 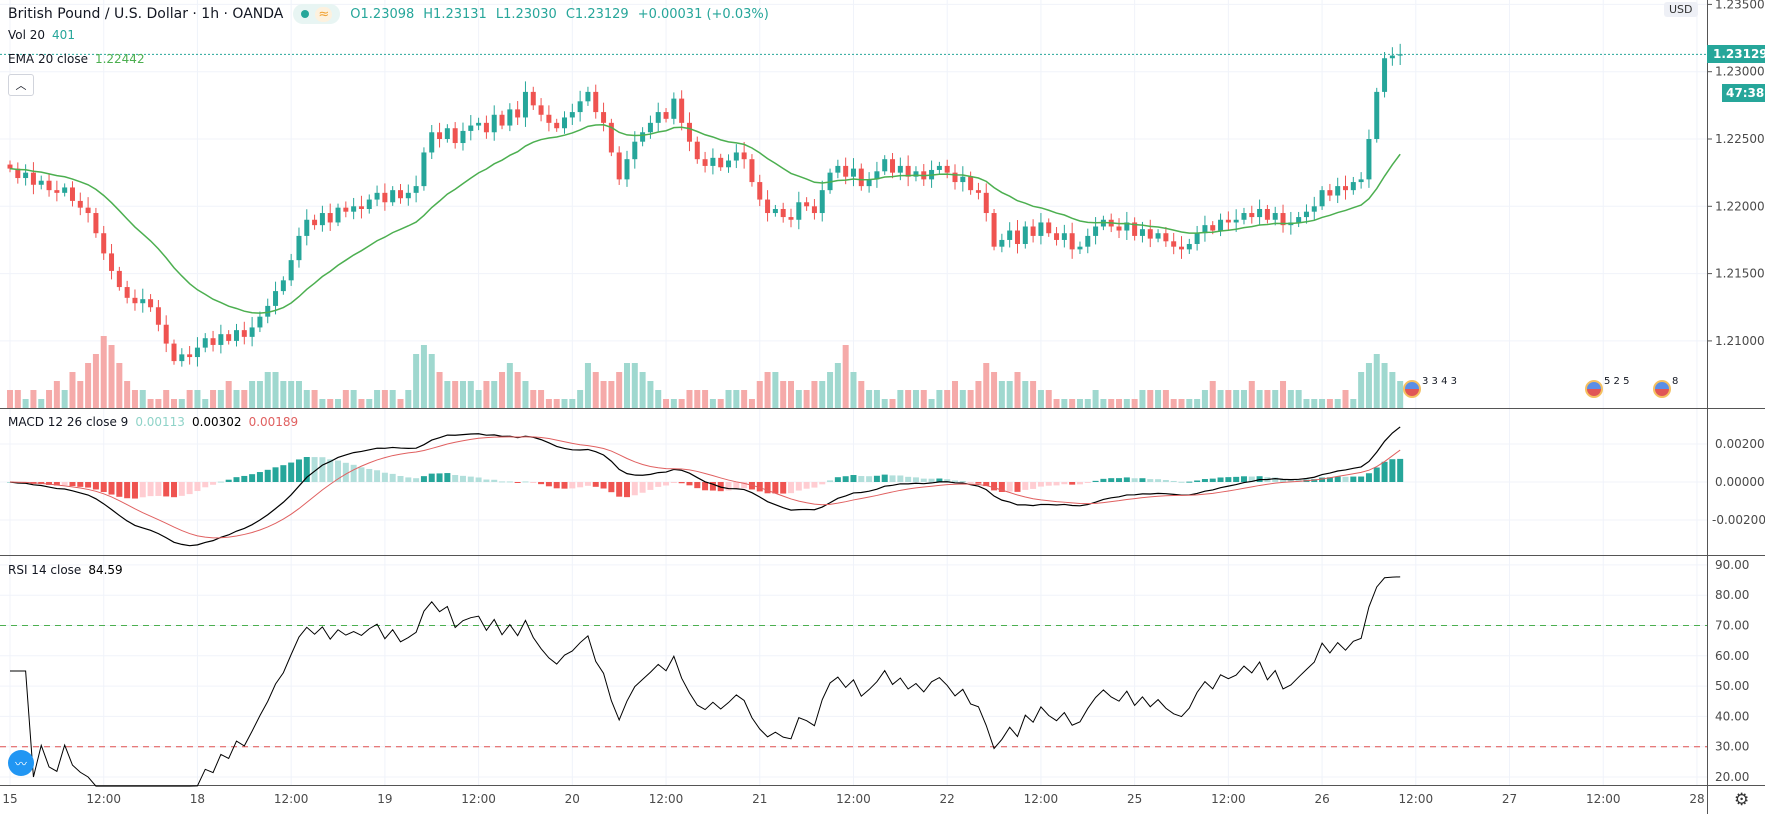 What do you see at coordinates (21, 85) in the screenshot?
I see `collapse-legend-button: ︿` at bounding box center [21, 85].